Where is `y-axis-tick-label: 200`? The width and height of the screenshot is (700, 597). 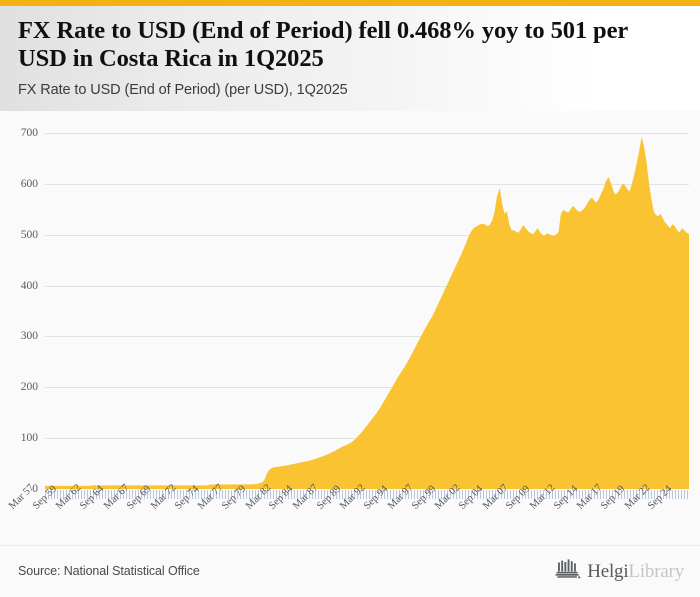
y-axis-tick-label: 200 is located at coordinates (29, 387).